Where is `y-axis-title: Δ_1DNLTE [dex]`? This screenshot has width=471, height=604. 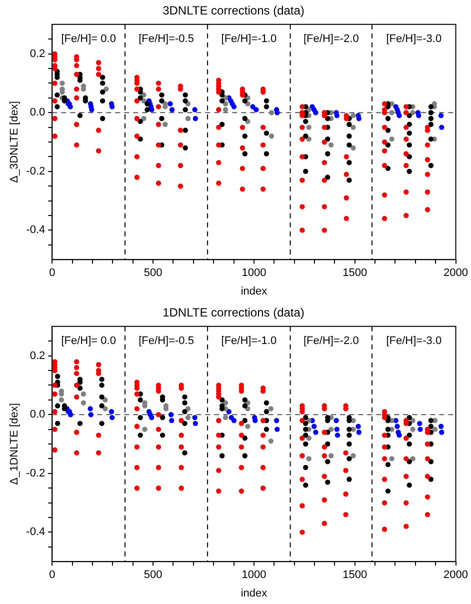 y-axis-title: Δ_1DNLTE [dex] is located at coordinates (14, 444).